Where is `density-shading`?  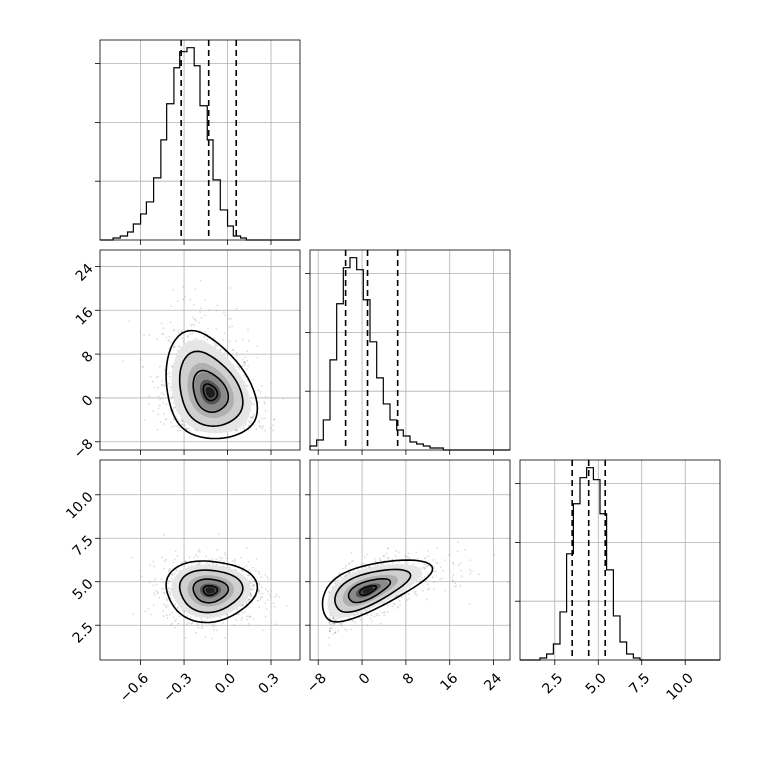
density-shading is located at coordinates (211, 386).